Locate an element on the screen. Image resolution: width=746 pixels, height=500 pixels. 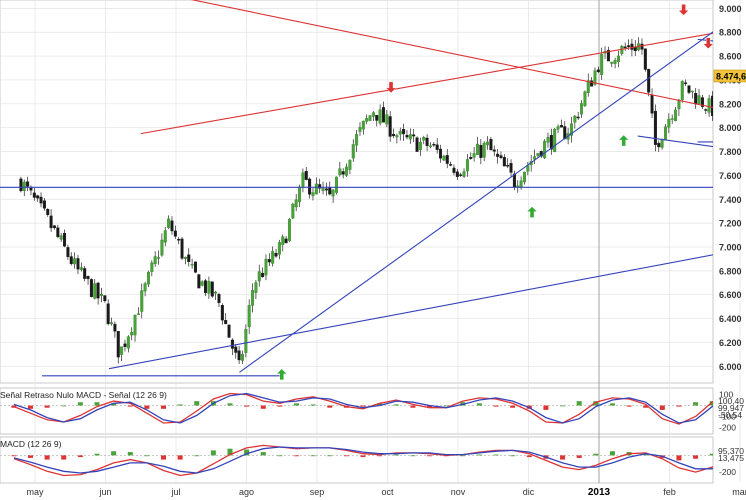
y-tick-label: 8.200 is located at coordinates (730, 104).